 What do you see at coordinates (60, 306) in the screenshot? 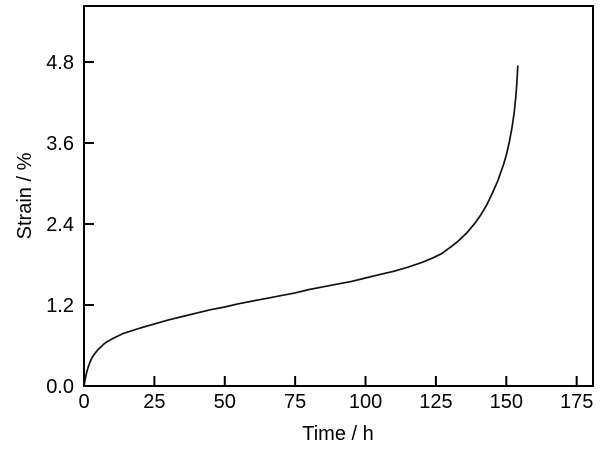
I see `y-tick-label: 1.2` at bounding box center [60, 306].